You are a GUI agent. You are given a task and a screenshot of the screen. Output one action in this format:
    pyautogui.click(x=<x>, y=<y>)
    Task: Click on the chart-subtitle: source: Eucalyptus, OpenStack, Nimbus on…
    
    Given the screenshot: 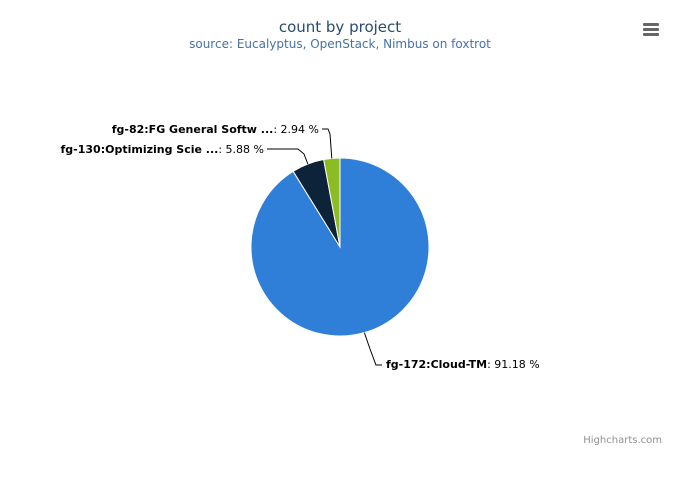 What is the action you would take?
    pyautogui.click(x=340, y=44)
    